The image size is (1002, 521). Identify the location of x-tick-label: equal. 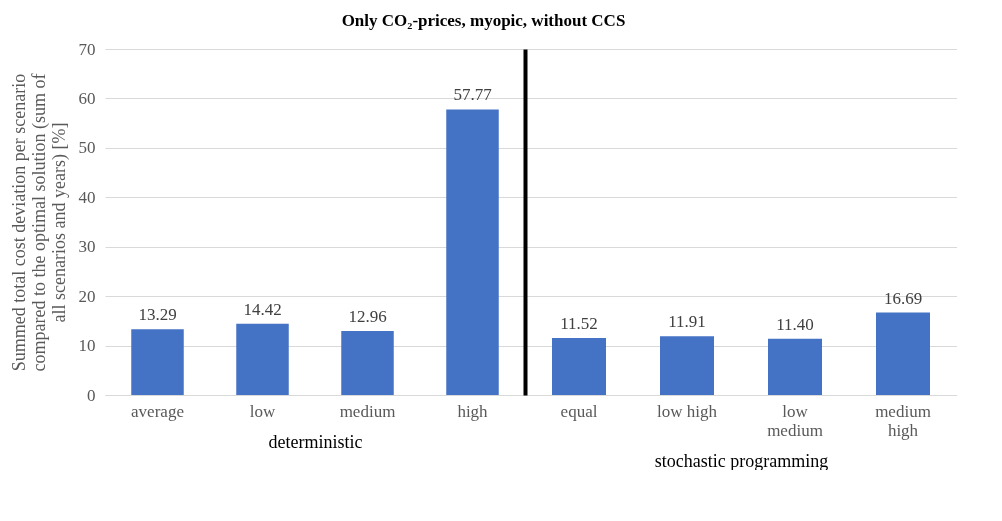
(579, 411).